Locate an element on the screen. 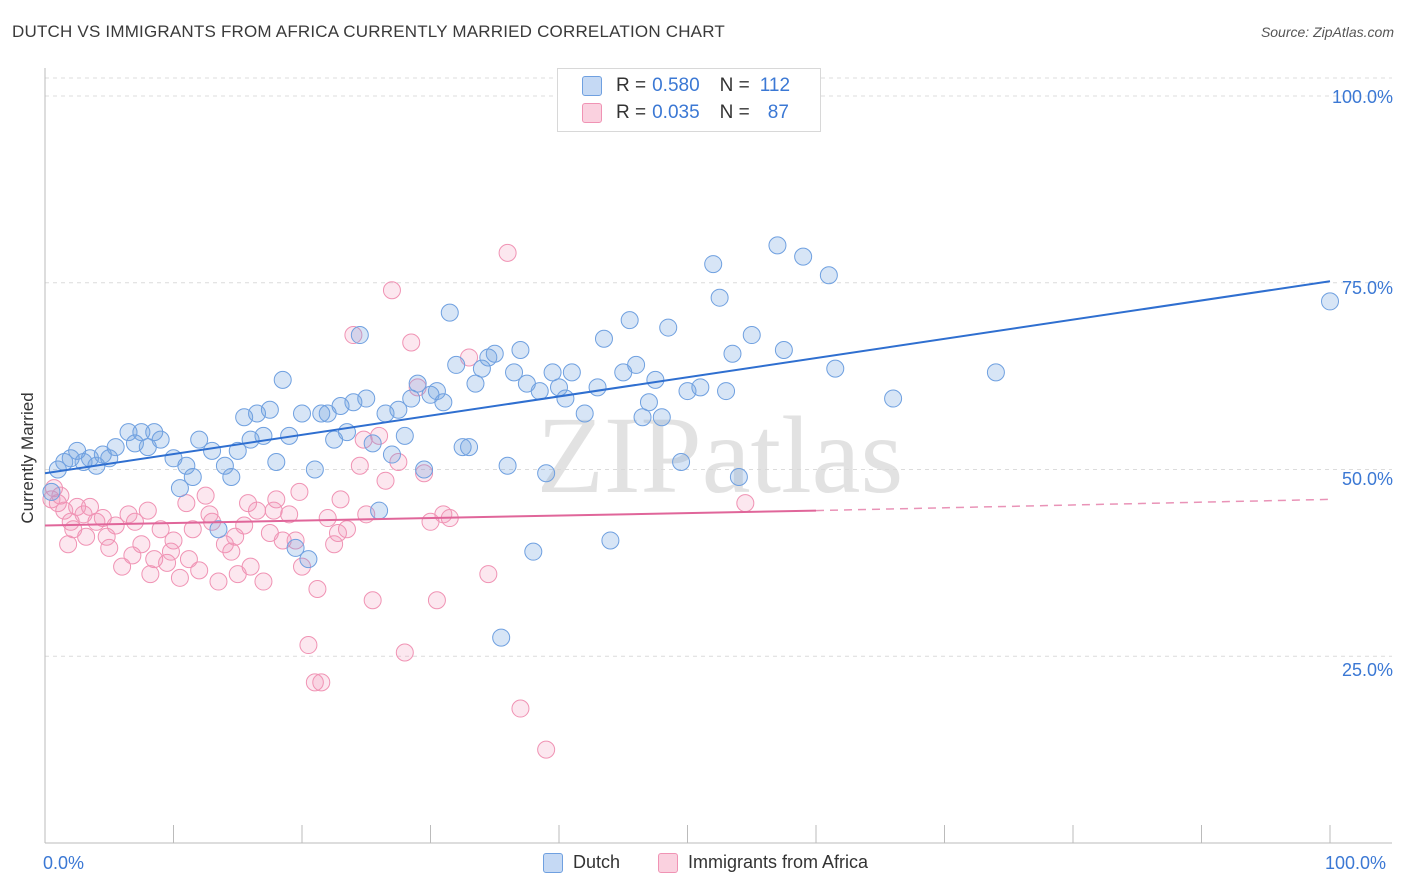 This screenshot has width=1406, height=892. legend-row-dutch: R = 0.580 N = 112 is located at coordinates (686, 86).